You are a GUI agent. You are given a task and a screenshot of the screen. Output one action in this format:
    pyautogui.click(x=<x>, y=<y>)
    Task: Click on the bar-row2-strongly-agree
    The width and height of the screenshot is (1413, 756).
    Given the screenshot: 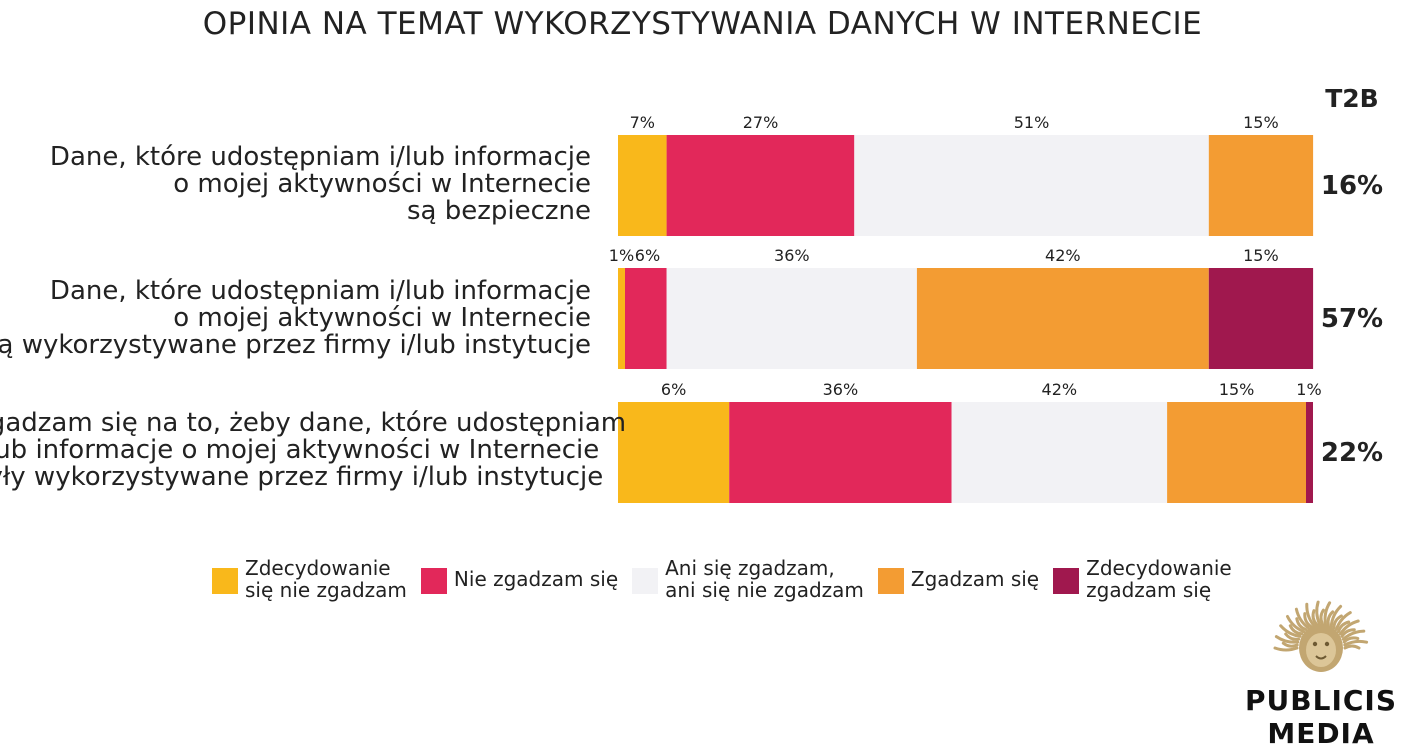 What is the action you would take?
    pyautogui.click(x=1261, y=318)
    